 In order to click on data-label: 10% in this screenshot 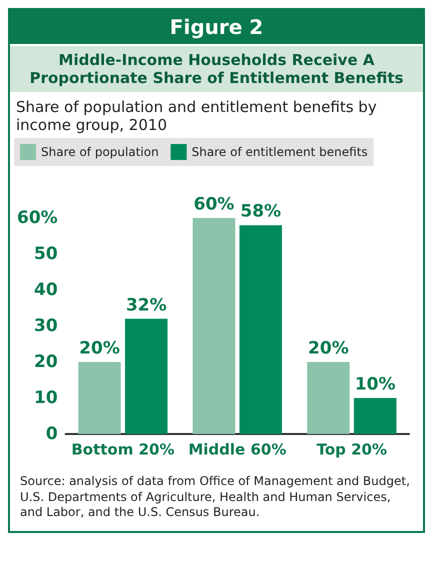, I will do `click(375, 384)`.